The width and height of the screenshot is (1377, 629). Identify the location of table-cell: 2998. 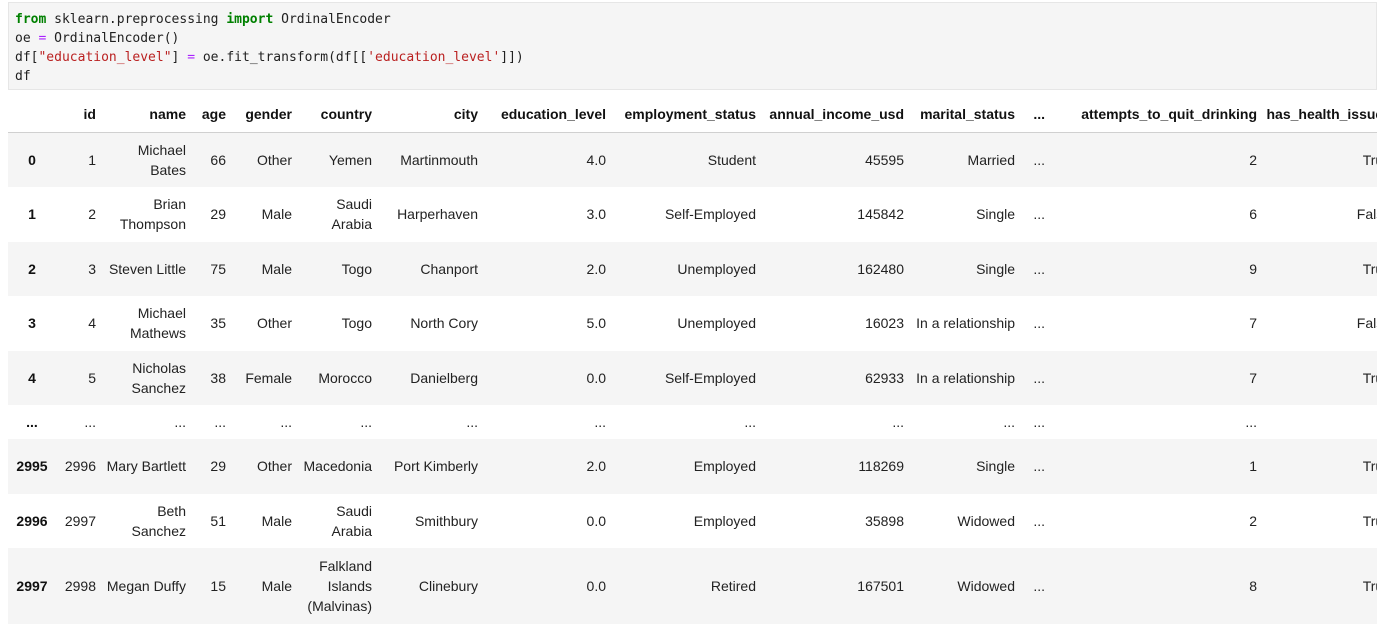
(80, 586).